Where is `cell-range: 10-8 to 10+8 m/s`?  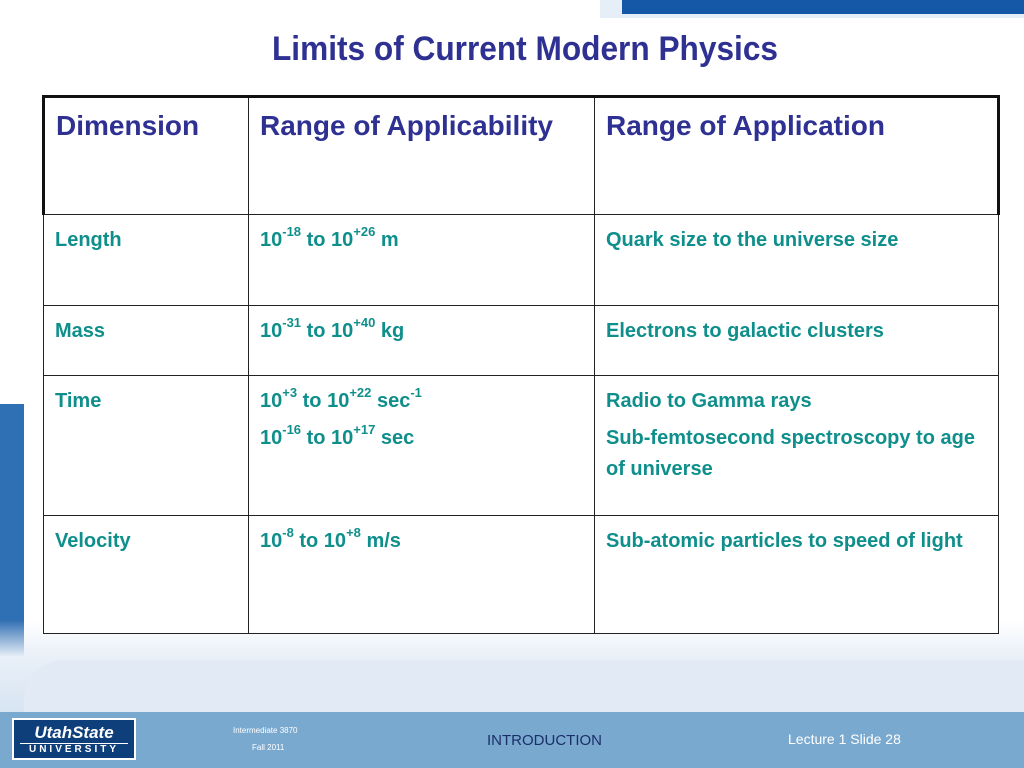
cell-range: 10-8 to 10+8 m/s is located at coordinates (421, 574).